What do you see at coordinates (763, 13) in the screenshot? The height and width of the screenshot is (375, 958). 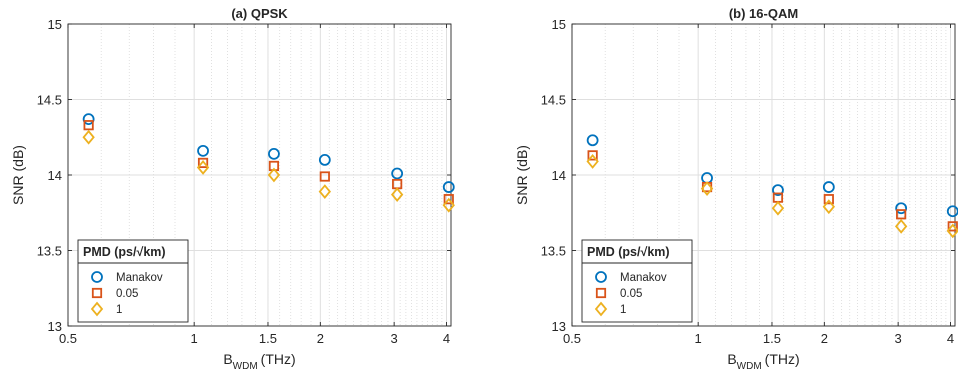 I see `chart-title: (b) 16-QAM` at bounding box center [763, 13].